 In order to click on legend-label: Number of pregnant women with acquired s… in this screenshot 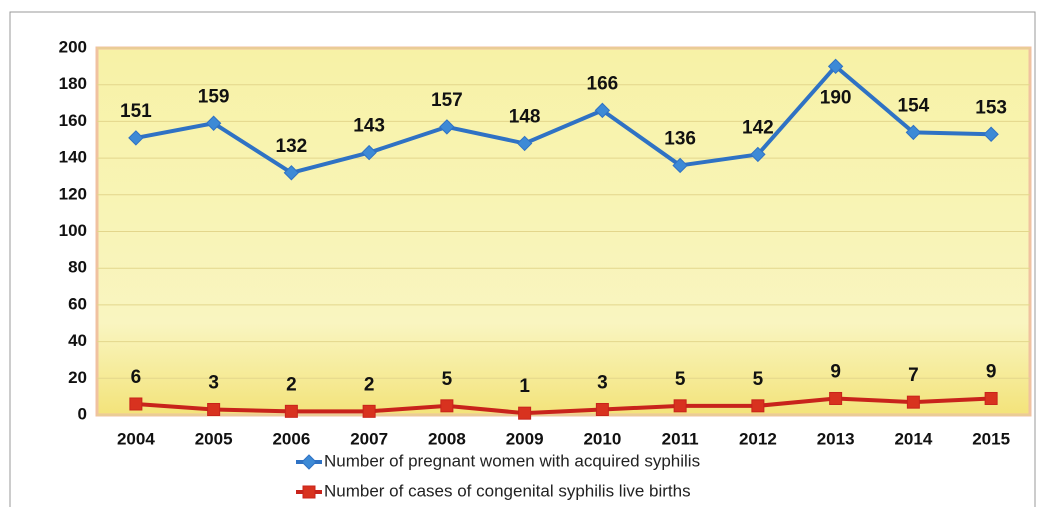, I will do `click(512, 460)`.